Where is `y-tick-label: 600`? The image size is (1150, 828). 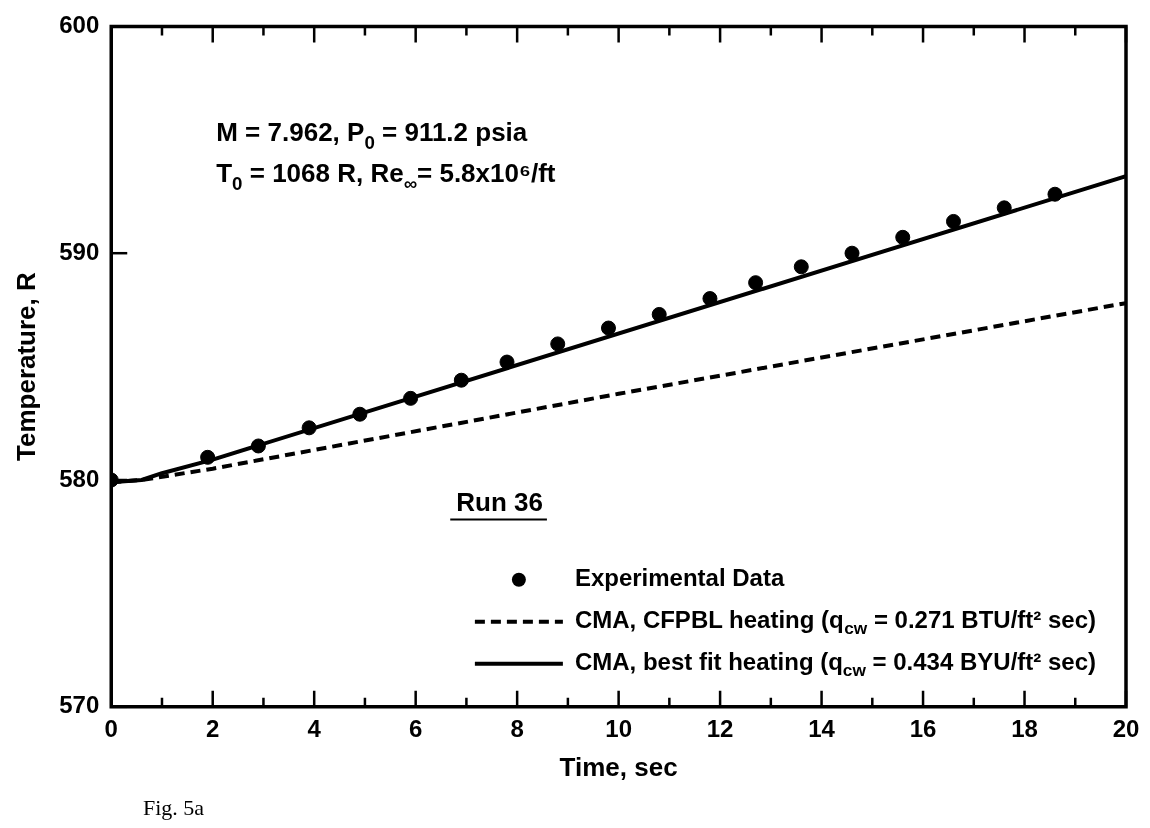
y-tick-label: 600 is located at coordinates (79, 25).